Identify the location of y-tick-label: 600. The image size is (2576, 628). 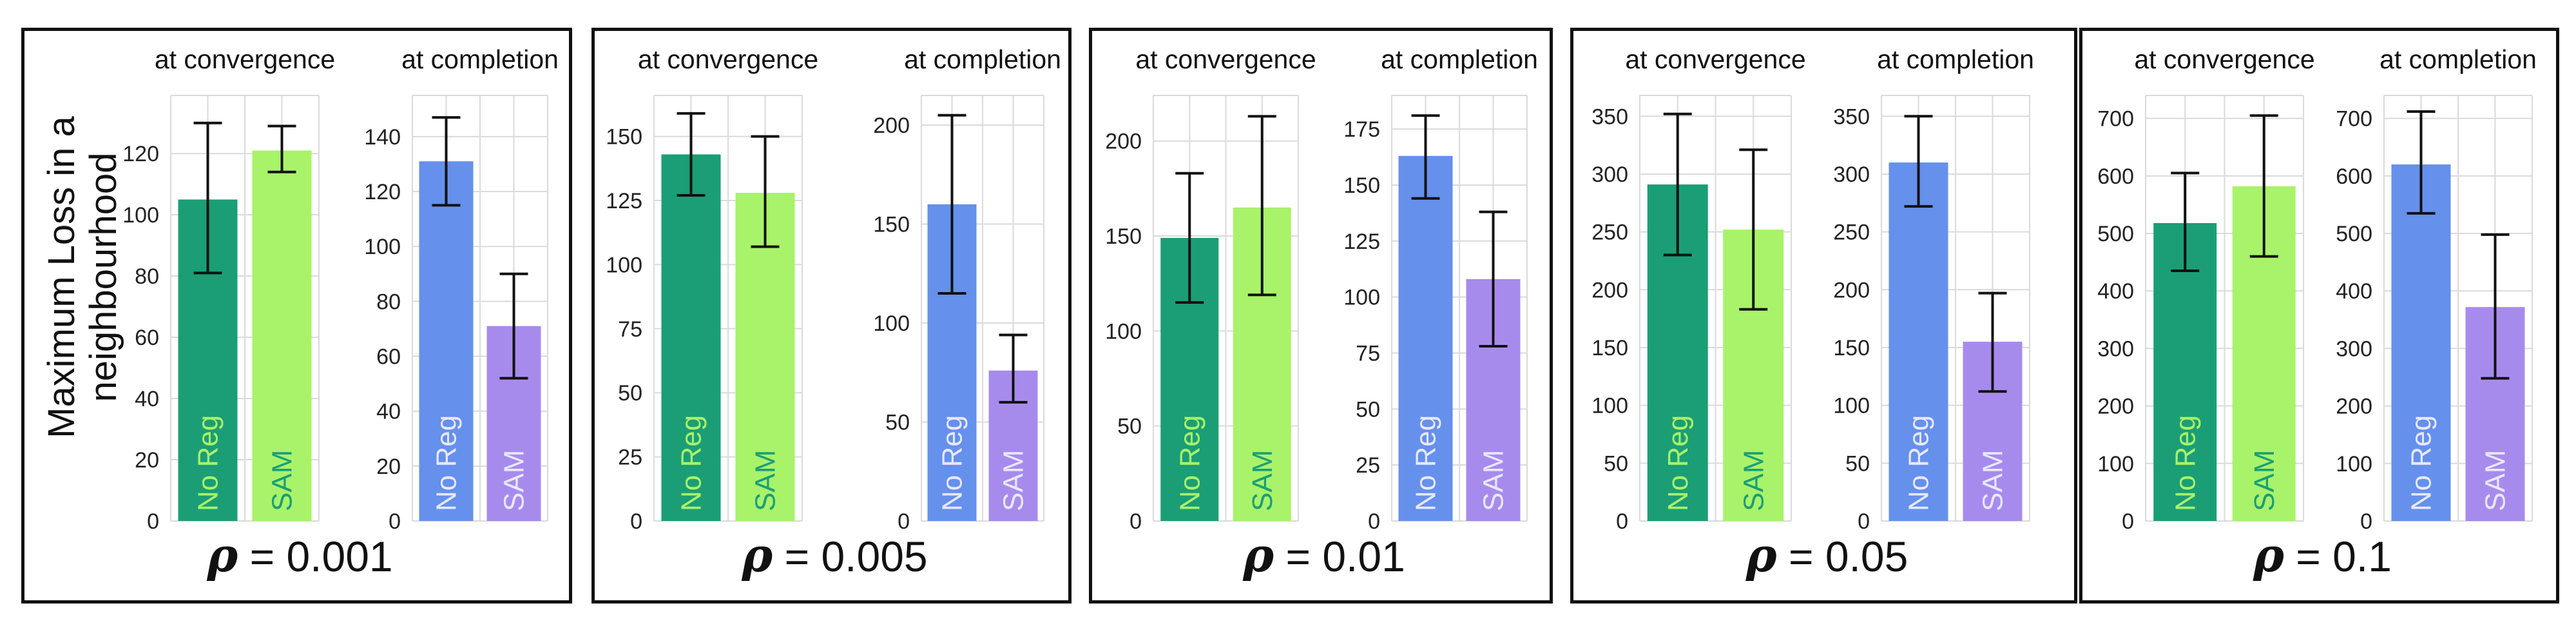
(2354, 176).